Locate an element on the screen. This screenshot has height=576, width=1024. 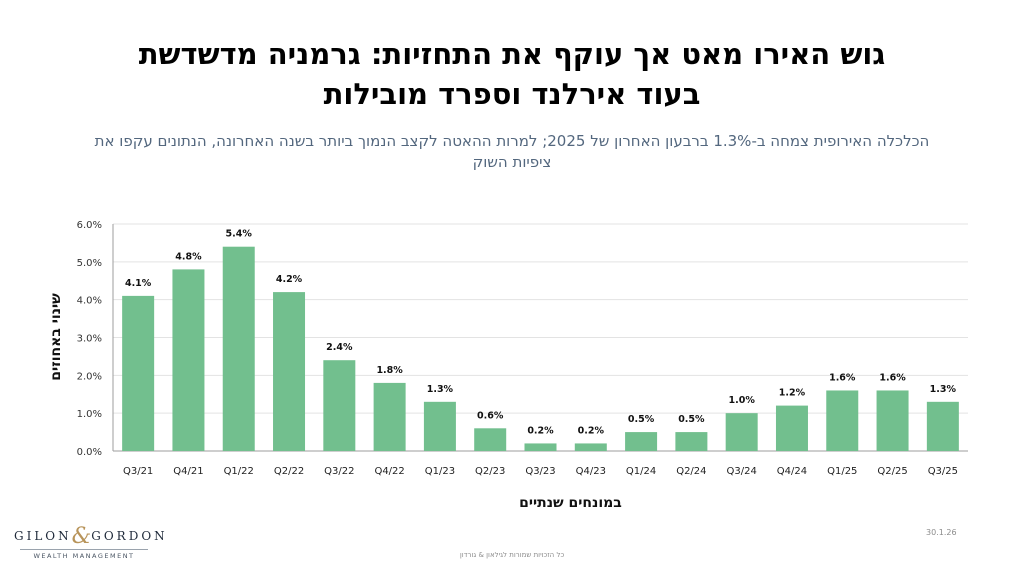
x-tick-label: Q1/23 is located at coordinates (440, 471).